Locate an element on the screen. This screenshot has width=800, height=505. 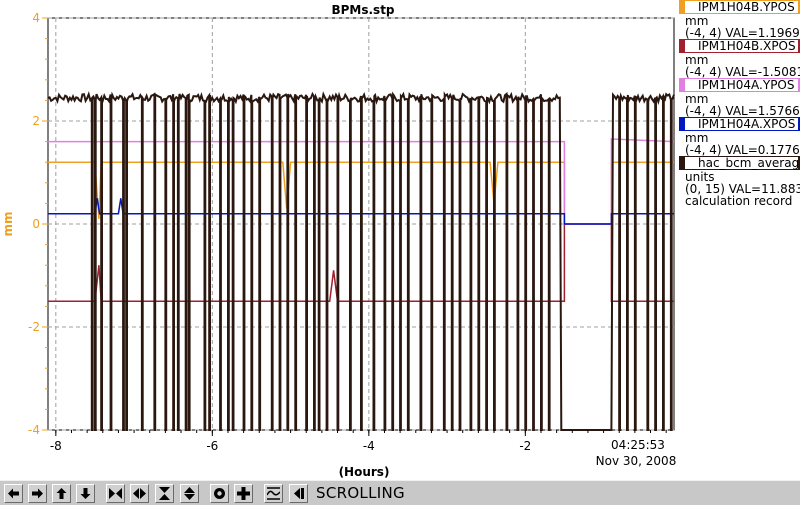
toolbar: SCROLLING is located at coordinates (400, 492).